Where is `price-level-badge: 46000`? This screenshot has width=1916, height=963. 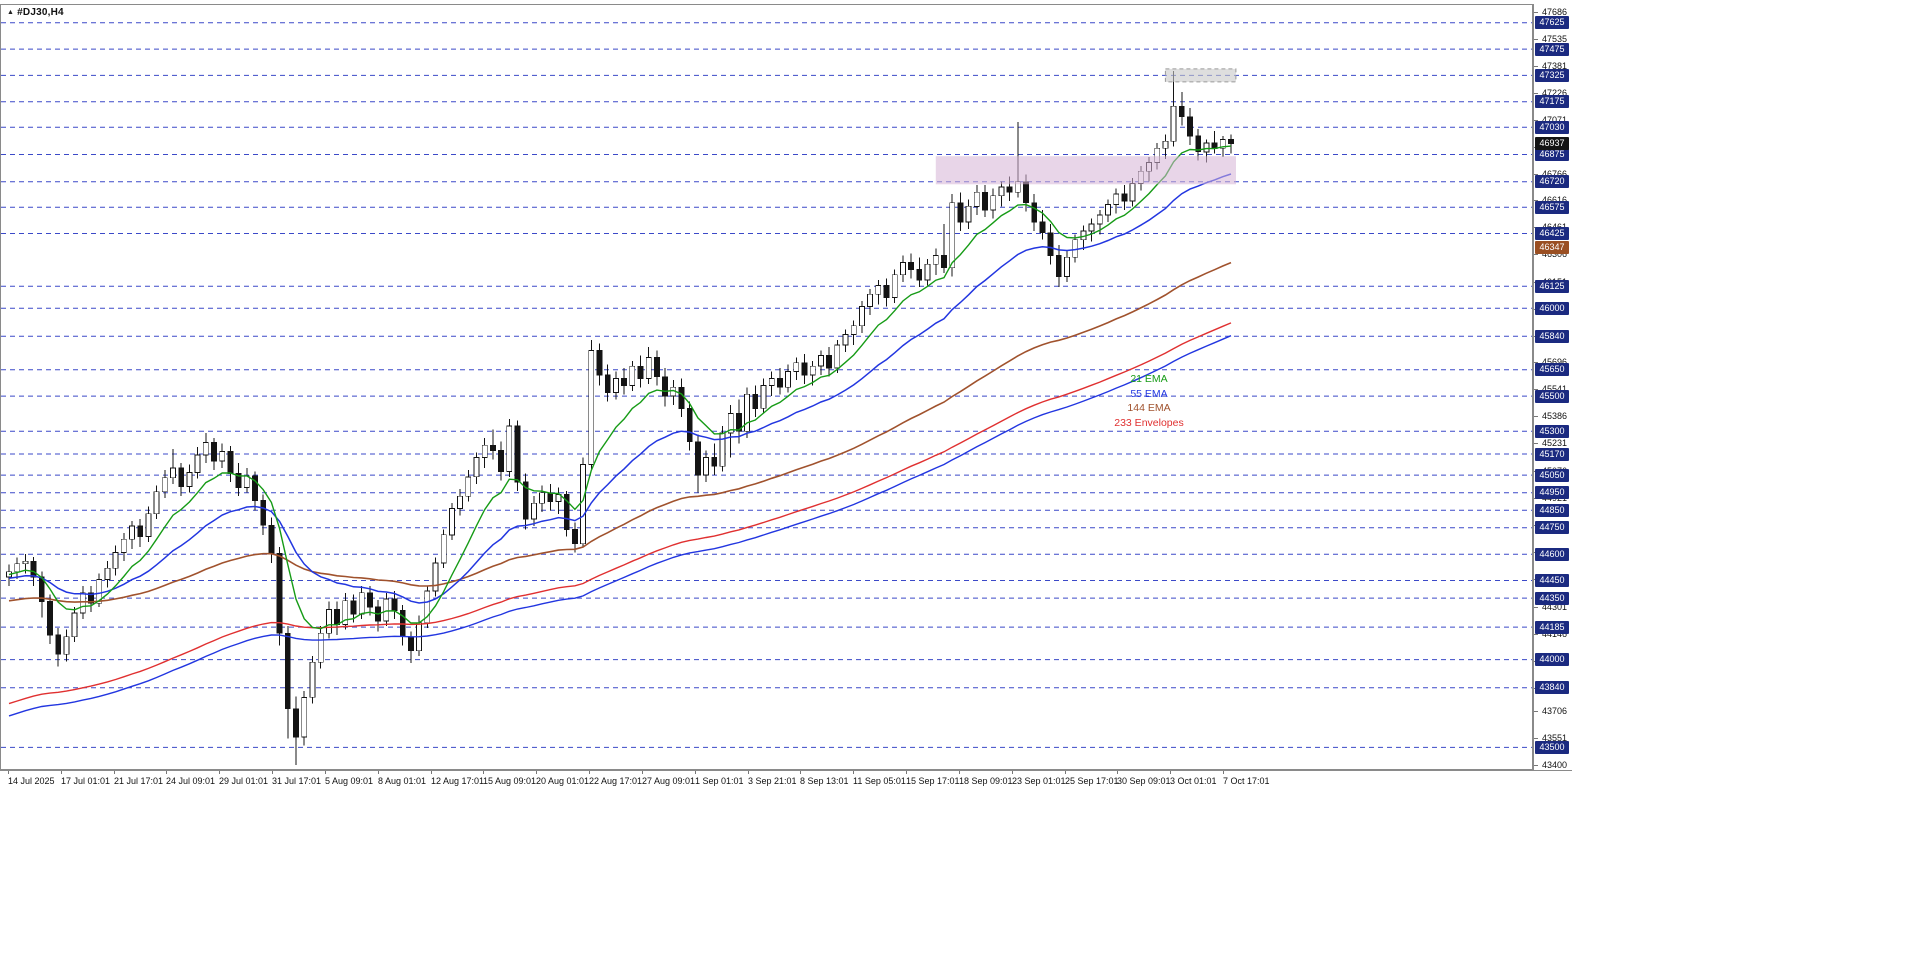 price-level-badge: 46000 is located at coordinates (1552, 308).